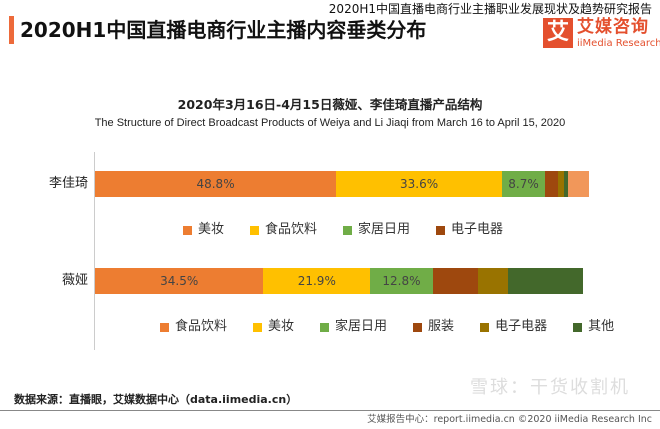  I want to click on legend: 食品饮料 美妆 家居日用 服装 电子电器 其他, so click(400, 327).